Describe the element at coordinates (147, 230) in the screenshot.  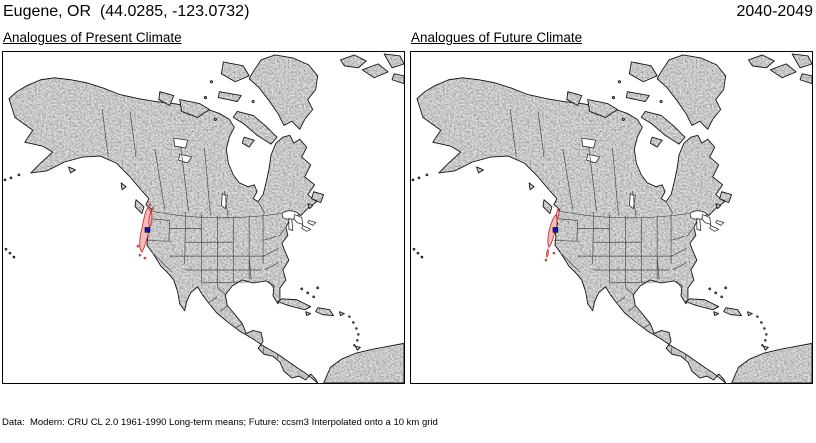
I see `target-location-marker-present` at that location.